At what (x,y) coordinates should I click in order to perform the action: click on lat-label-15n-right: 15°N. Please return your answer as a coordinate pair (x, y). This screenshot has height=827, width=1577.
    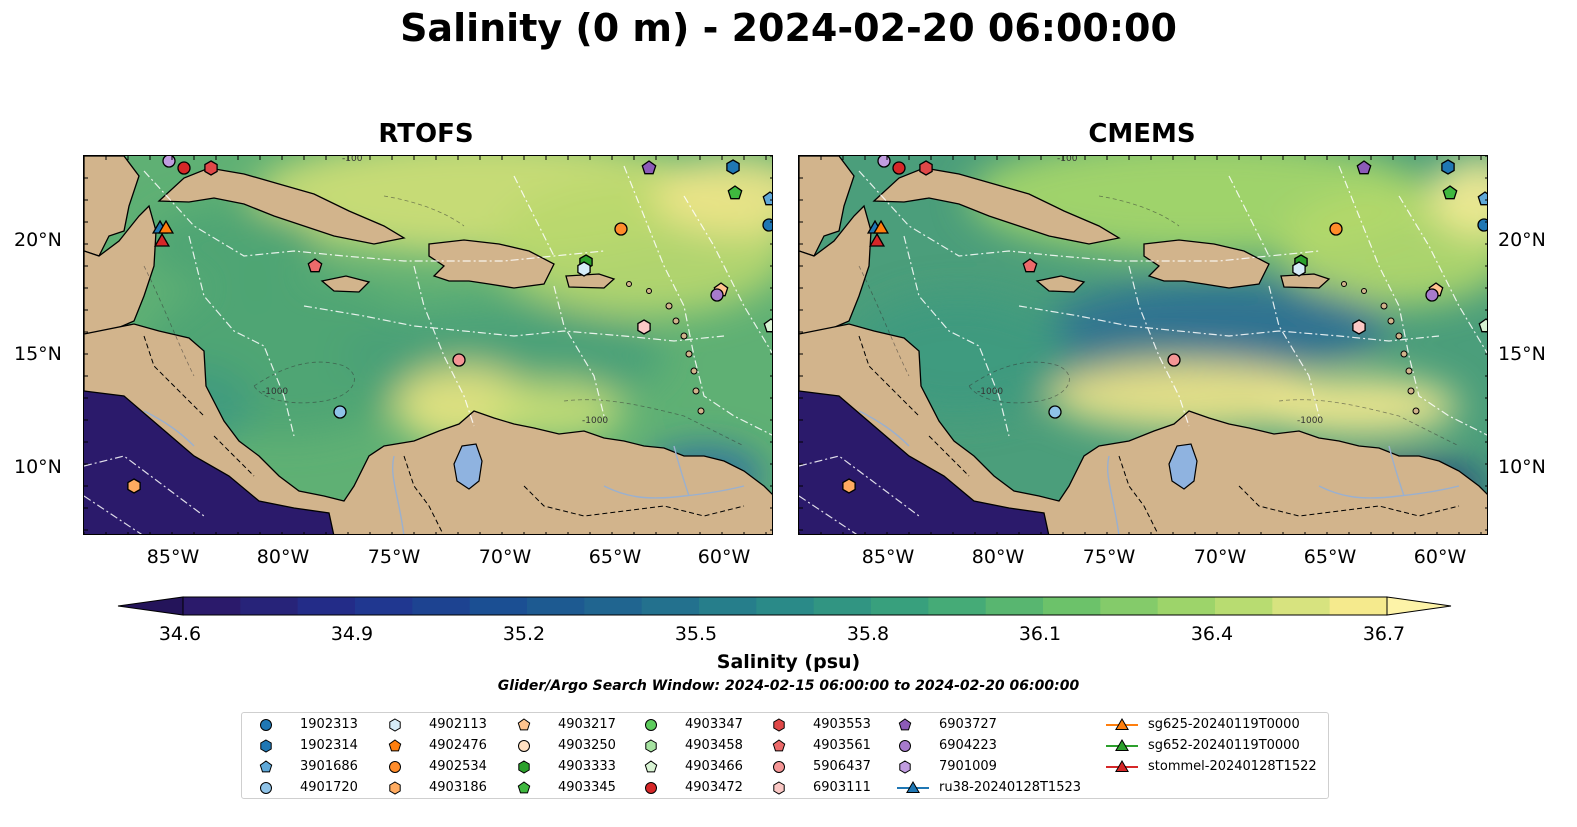
    Looking at the image, I should click on (1522, 354).